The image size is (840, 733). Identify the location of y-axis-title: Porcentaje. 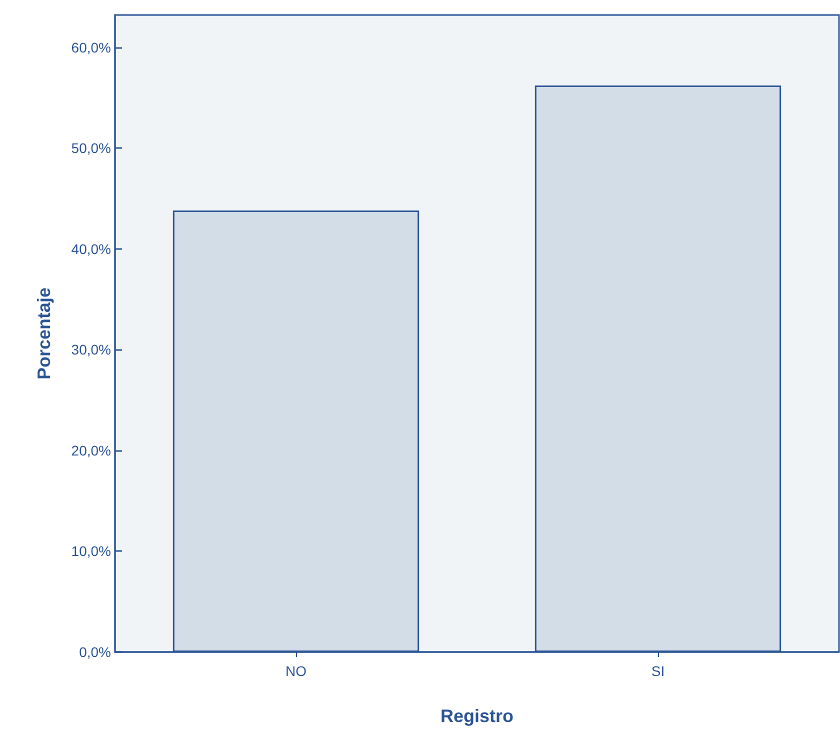
(44, 333).